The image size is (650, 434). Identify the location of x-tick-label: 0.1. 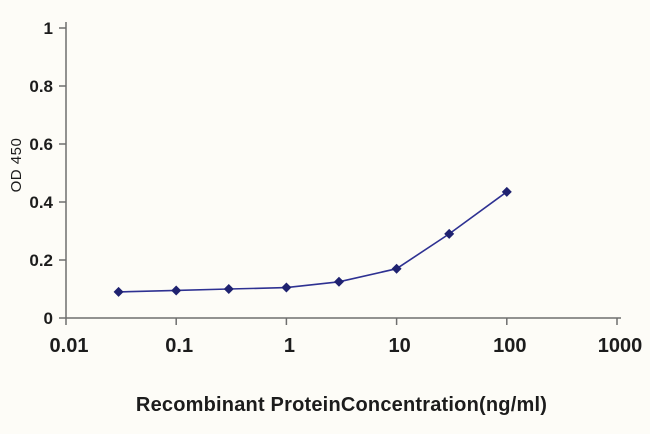
(179, 346).